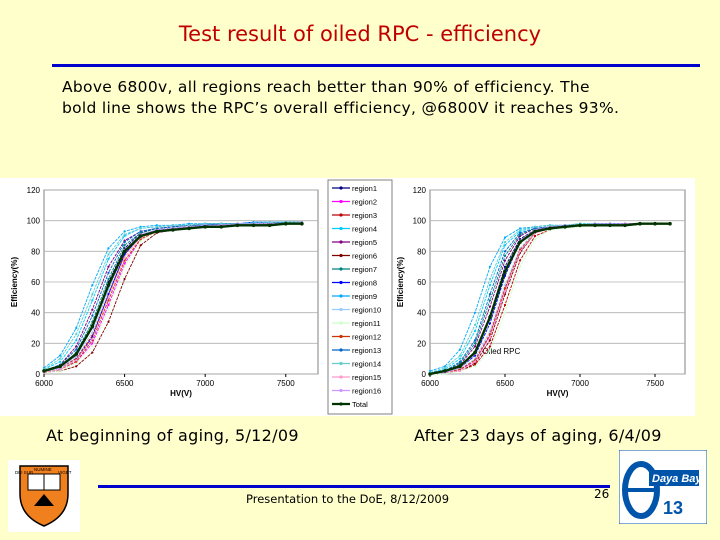 This screenshot has width=720, height=540. Describe the element at coordinates (35, 313) in the screenshot. I see `left-y-tick-label: 40` at that location.